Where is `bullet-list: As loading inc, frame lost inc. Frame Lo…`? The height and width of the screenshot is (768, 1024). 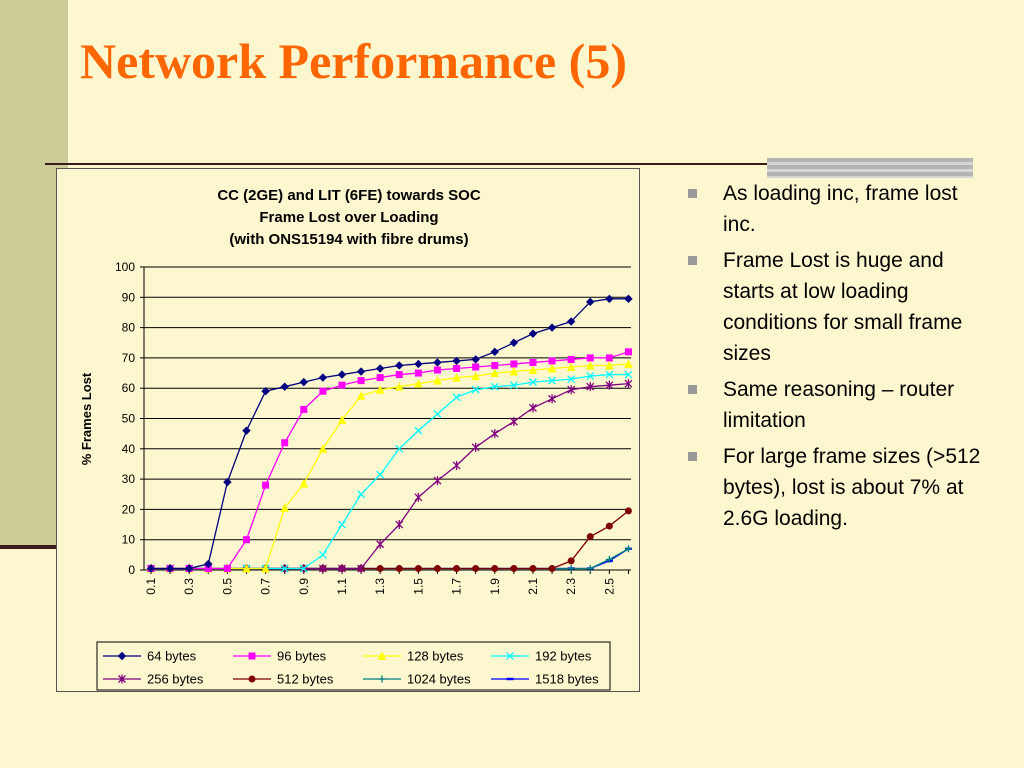 bullet-list: As loading inc, frame lost inc. Frame Lo… is located at coordinates (836, 358).